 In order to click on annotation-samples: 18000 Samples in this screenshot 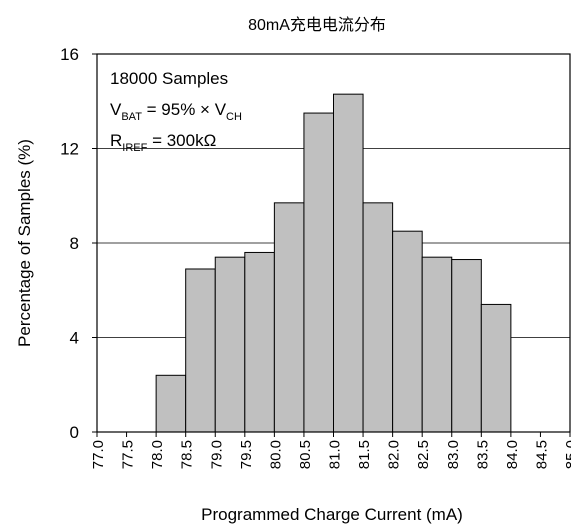, I will do `click(169, 78)`.